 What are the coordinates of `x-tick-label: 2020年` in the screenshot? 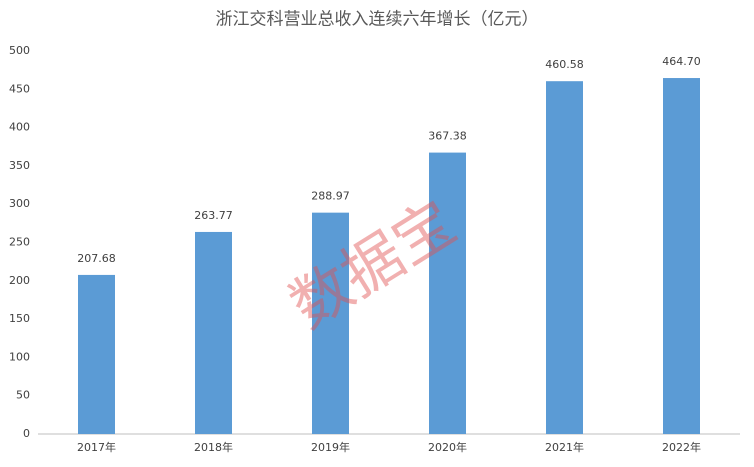 It's located at (447, 447).